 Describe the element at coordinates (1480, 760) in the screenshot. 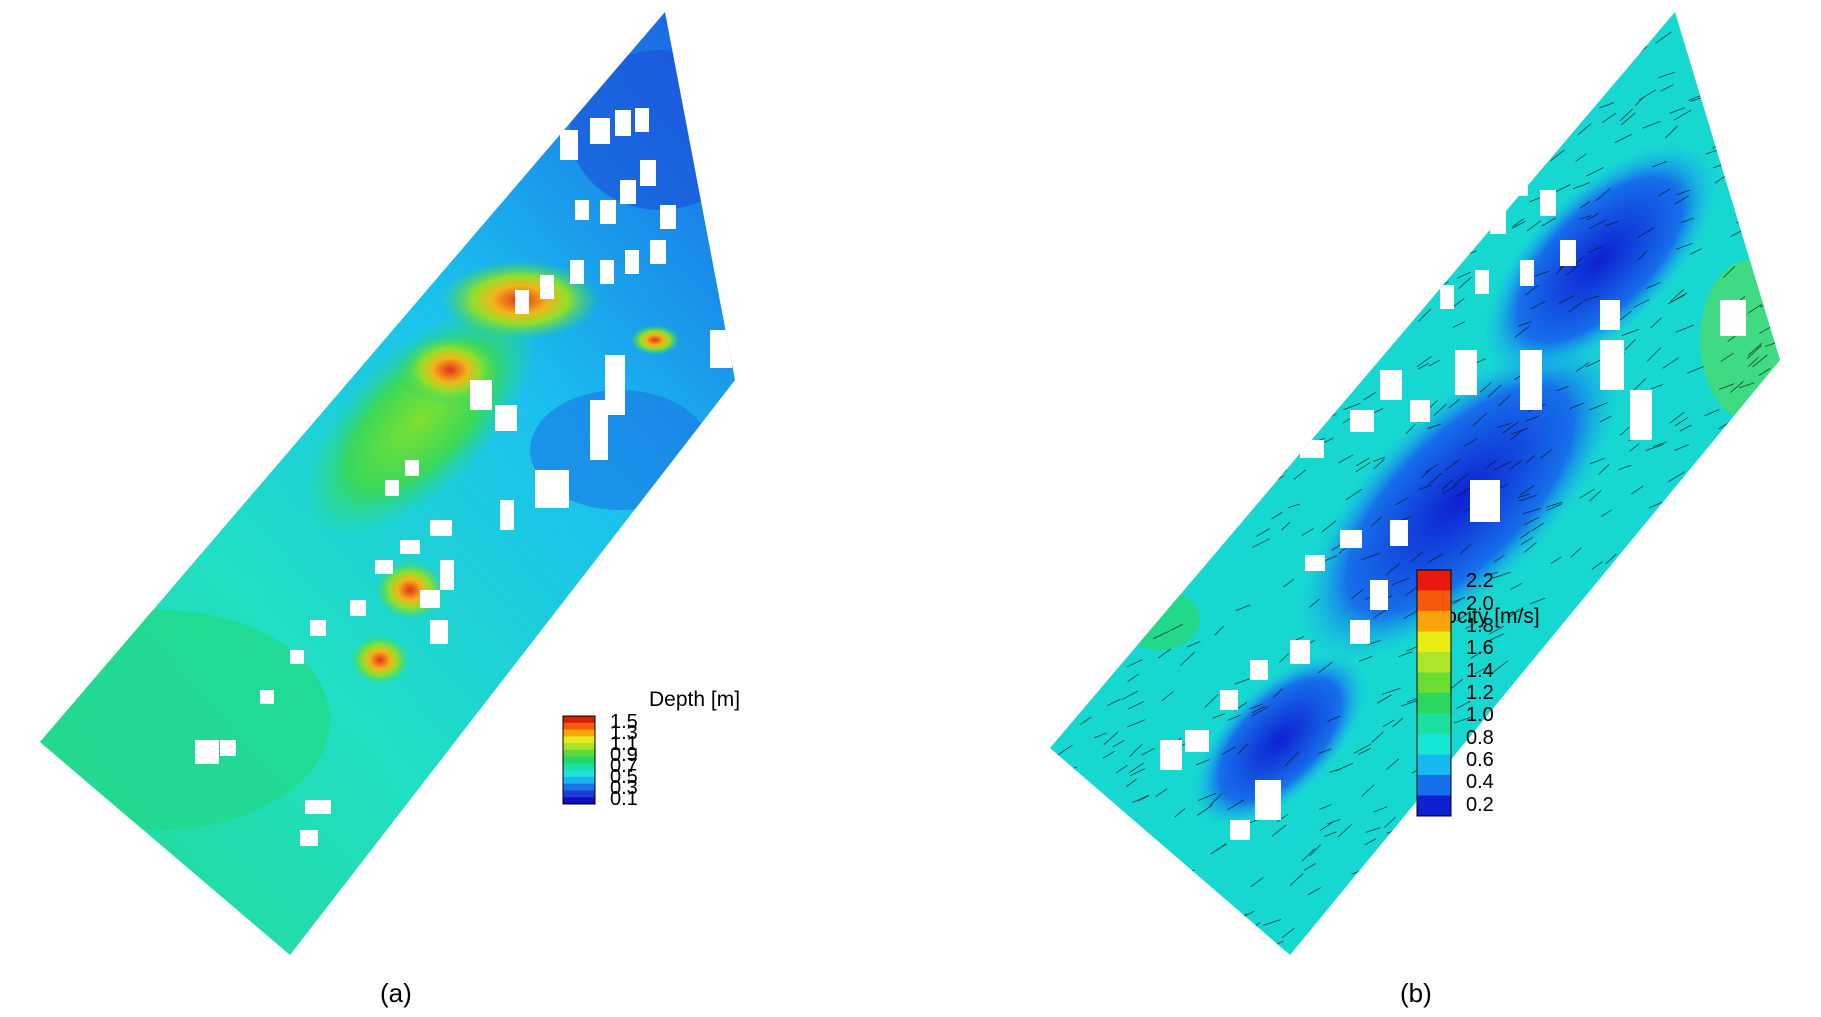

I see `legend-label: 0.6` at that location.